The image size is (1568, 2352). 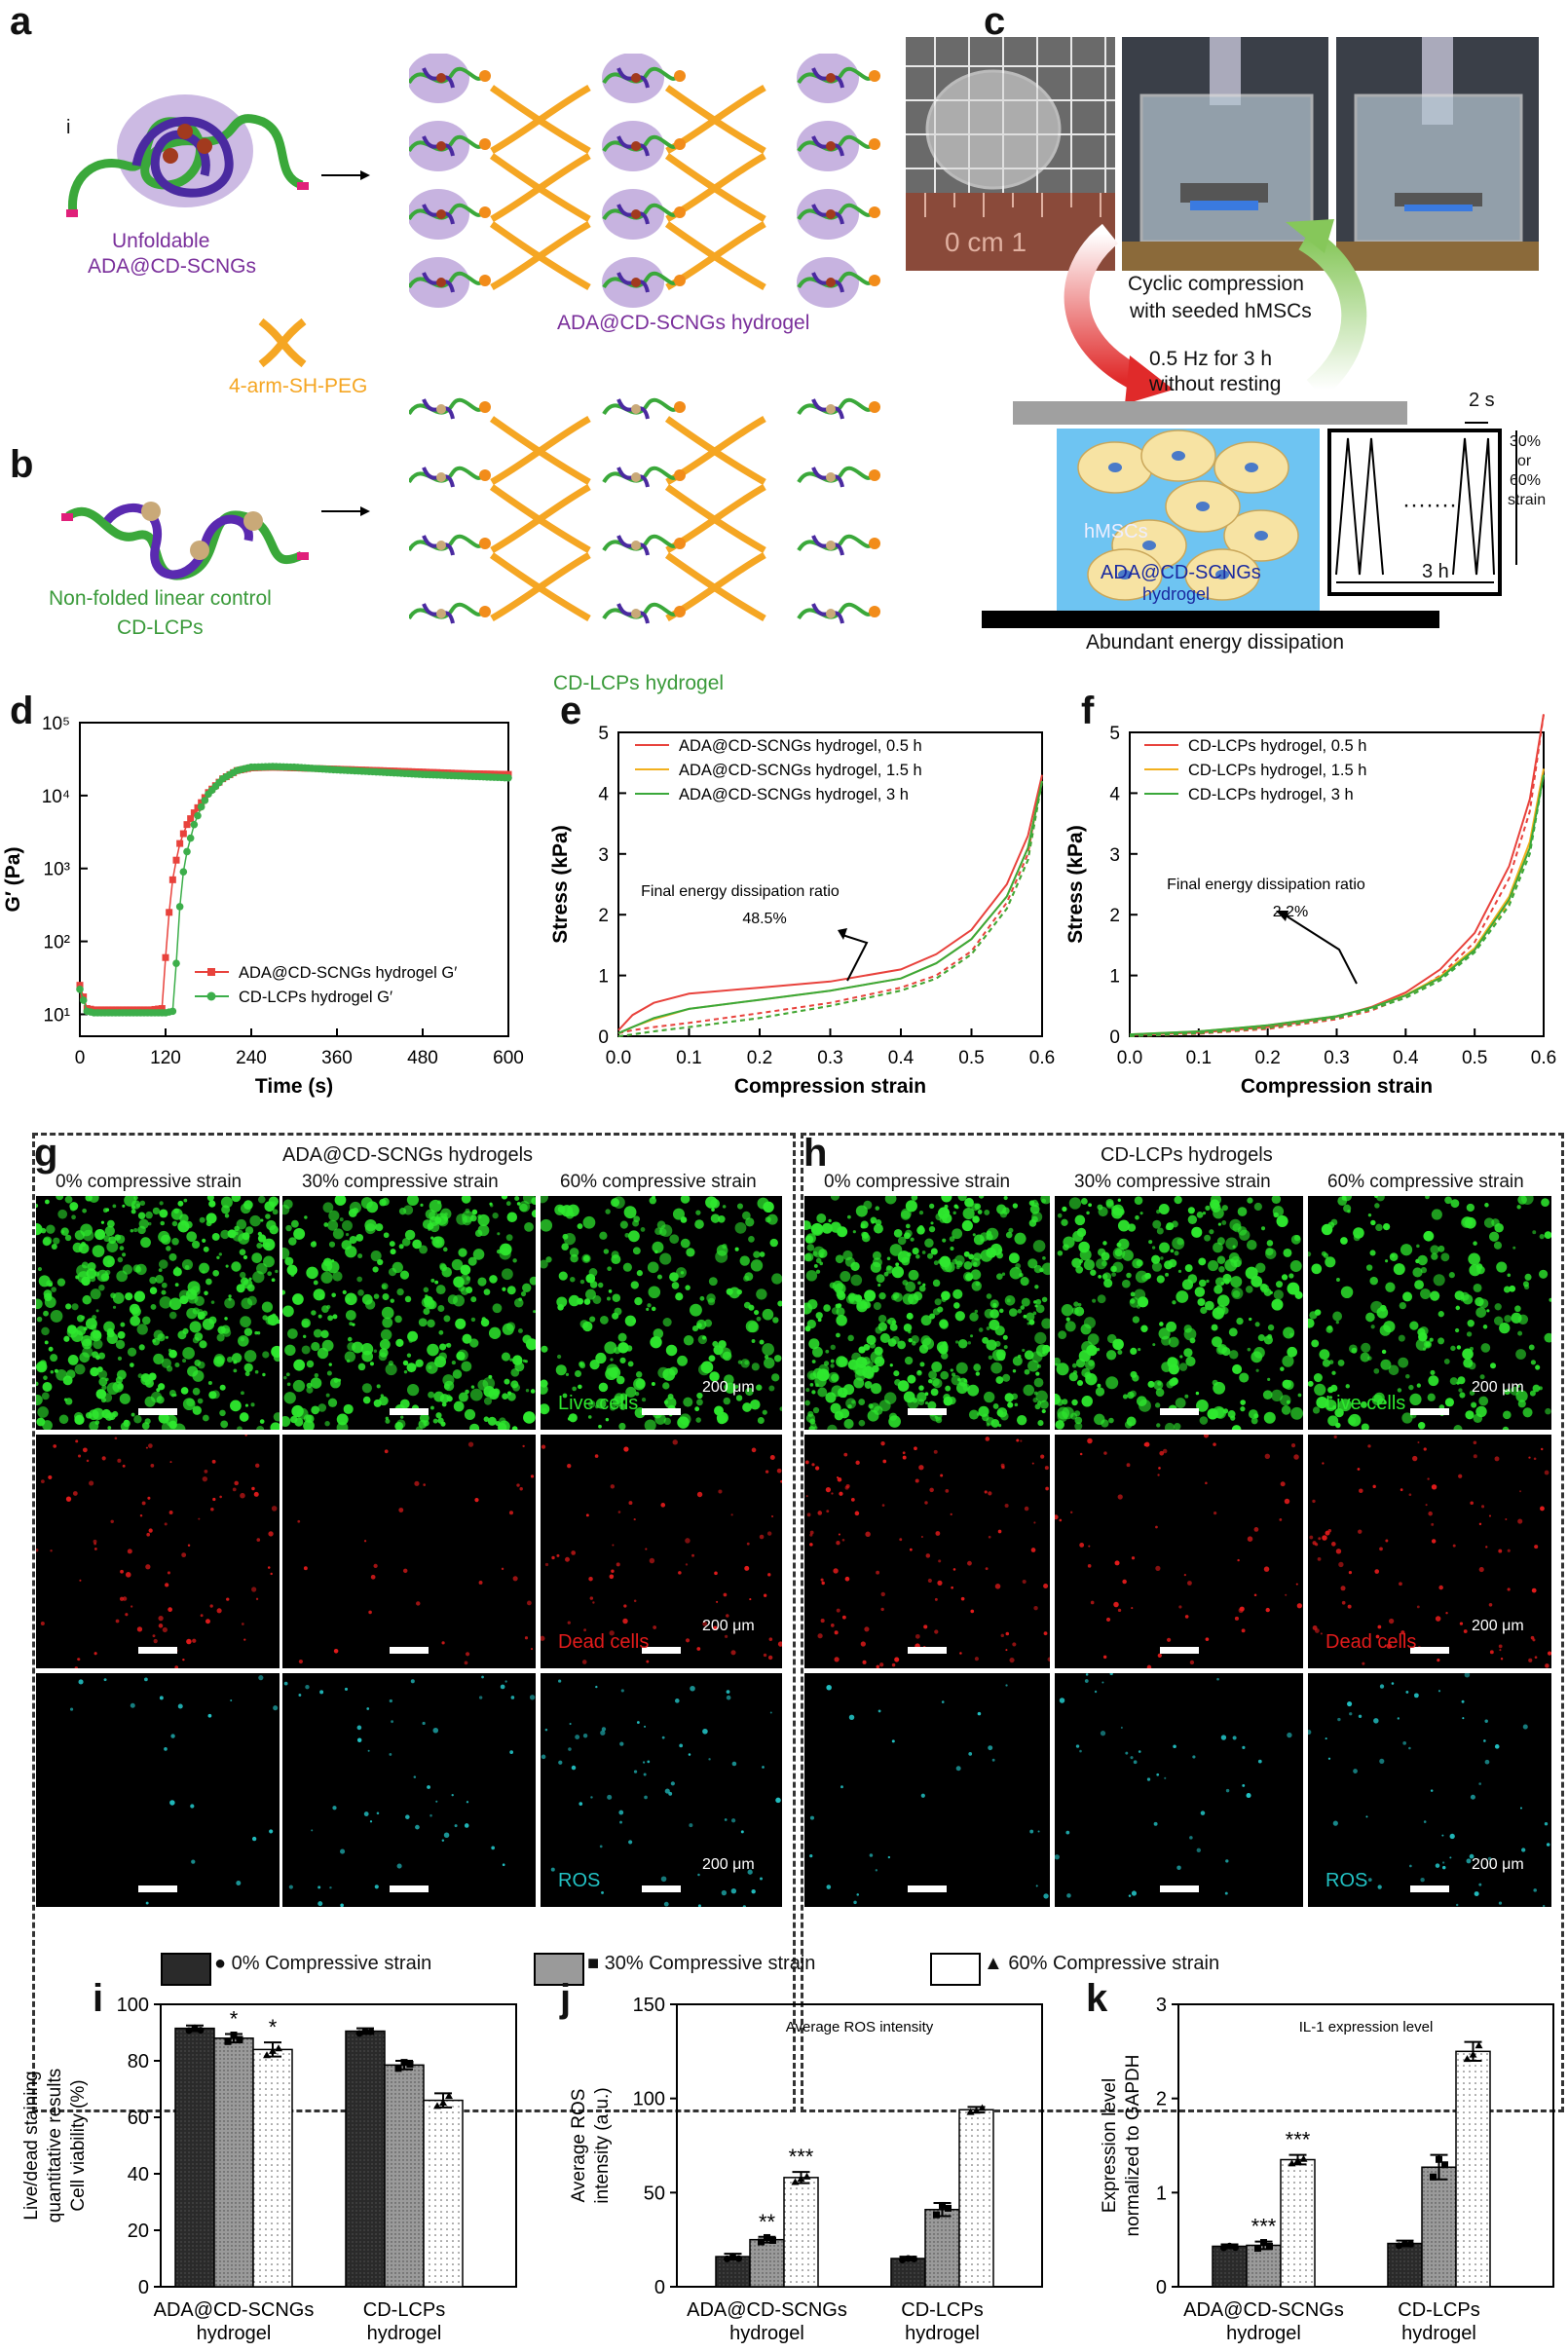 I want to click on group-label: CD-LCPs, so click(x=942, y=2310).